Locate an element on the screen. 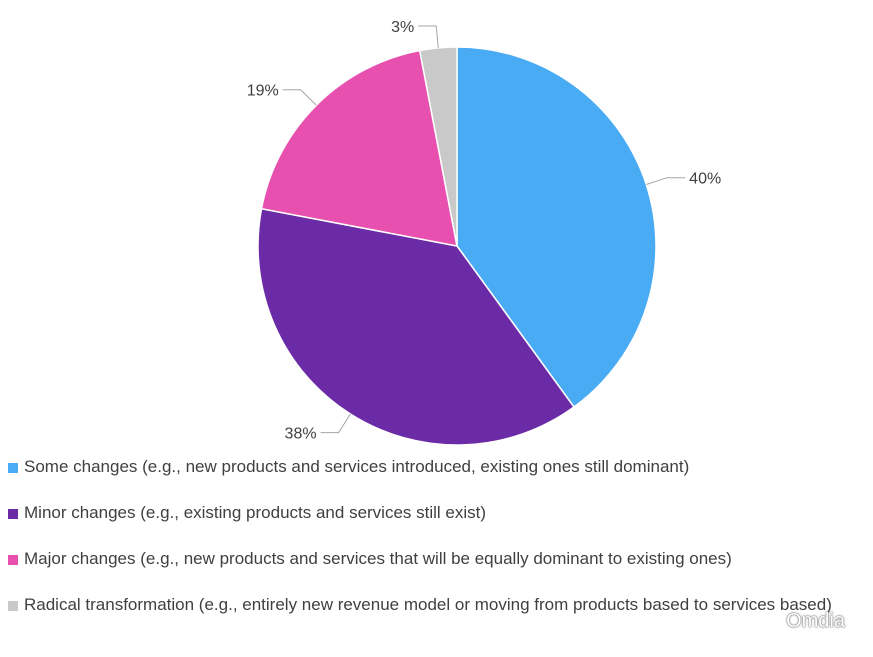 The image size is (873, 657). label-major-changes: 19% is located at coordinates (263, 91).